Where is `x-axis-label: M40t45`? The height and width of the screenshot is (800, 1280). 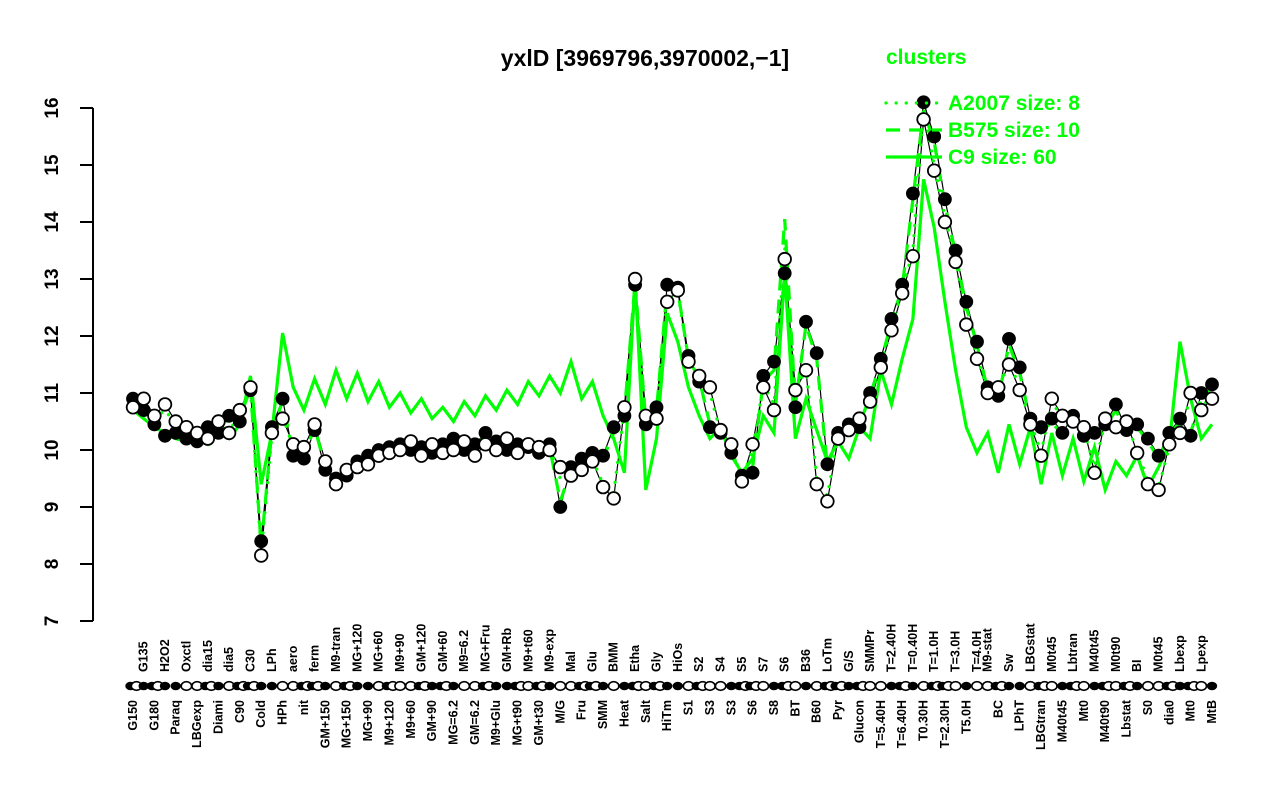
x-axis-label: M40t45 is located at coordinates (1062, 721).